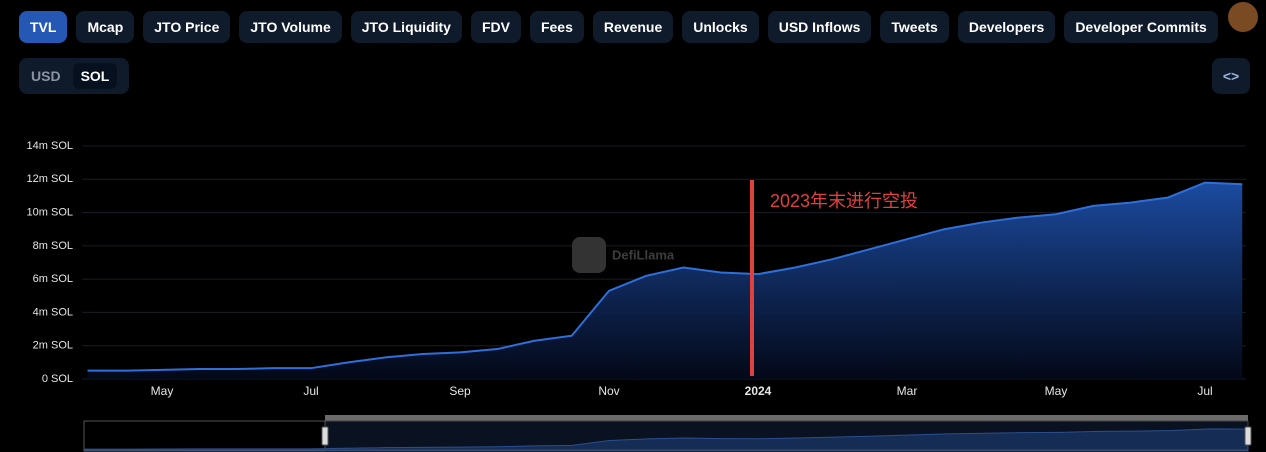  I want to click on tab: FDV, so click(495, 27).